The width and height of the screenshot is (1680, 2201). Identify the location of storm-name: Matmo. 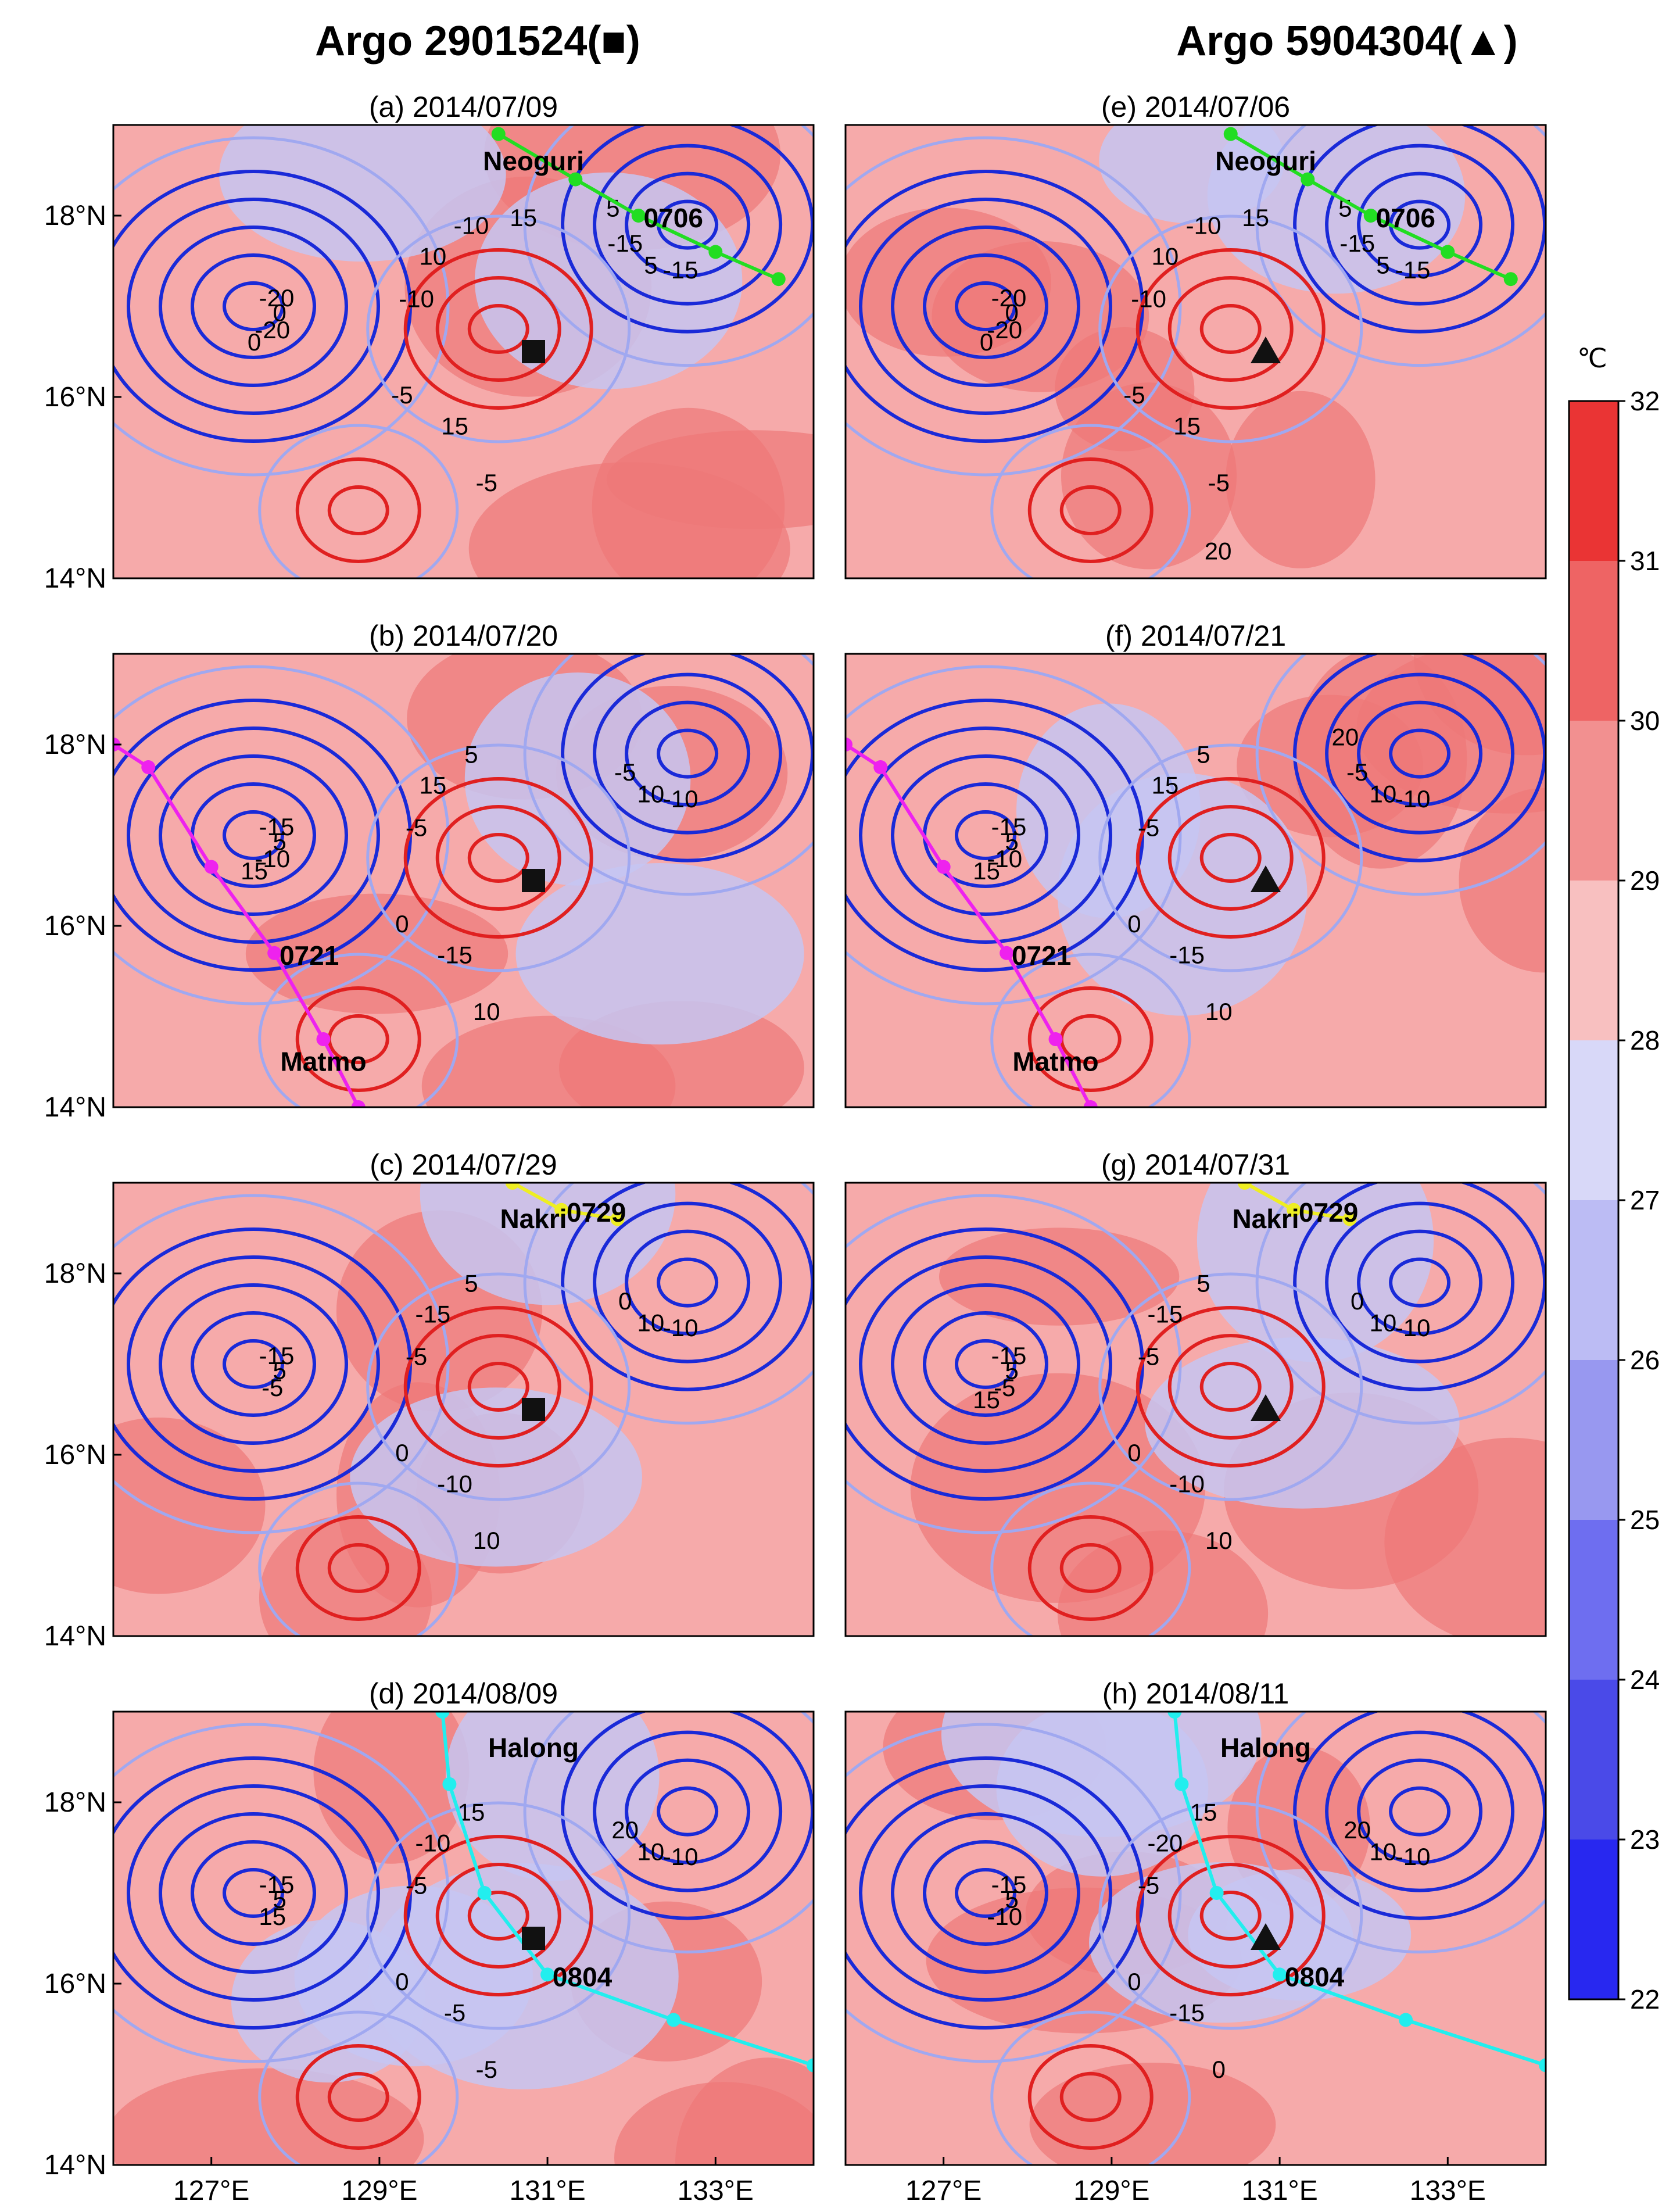
(1055, 1062).